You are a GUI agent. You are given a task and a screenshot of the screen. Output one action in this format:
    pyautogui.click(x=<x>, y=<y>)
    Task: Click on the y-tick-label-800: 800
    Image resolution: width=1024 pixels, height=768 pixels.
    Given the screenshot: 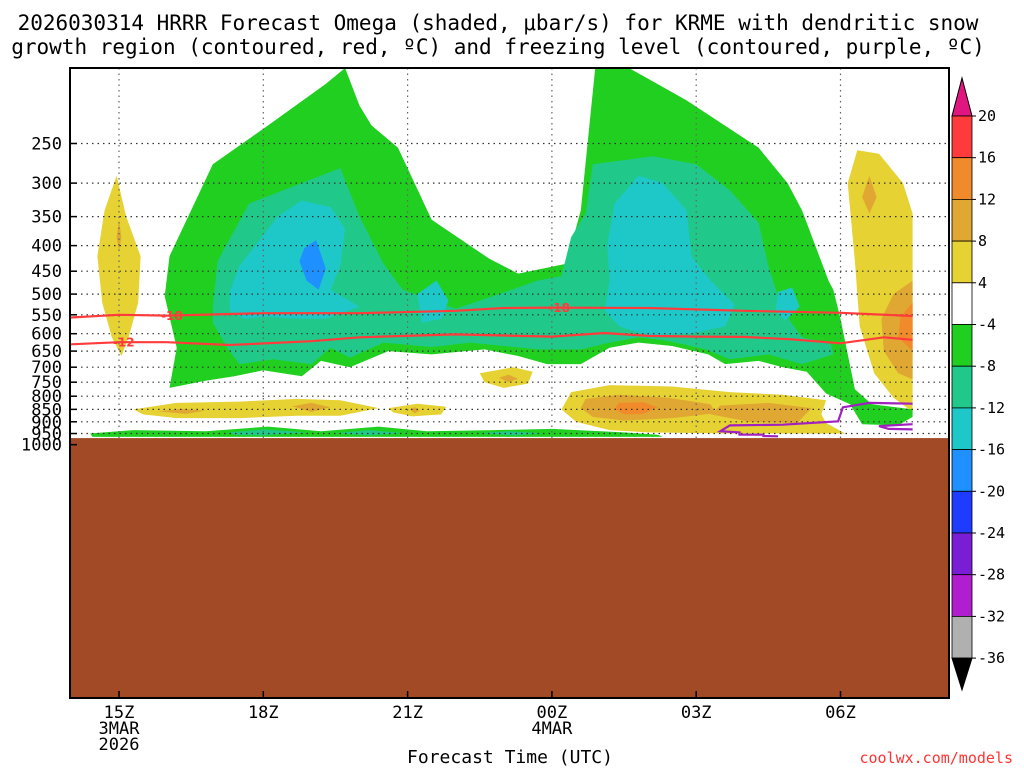 What is the action you would take?
    pyautogui.click(x=46, y=397)
    